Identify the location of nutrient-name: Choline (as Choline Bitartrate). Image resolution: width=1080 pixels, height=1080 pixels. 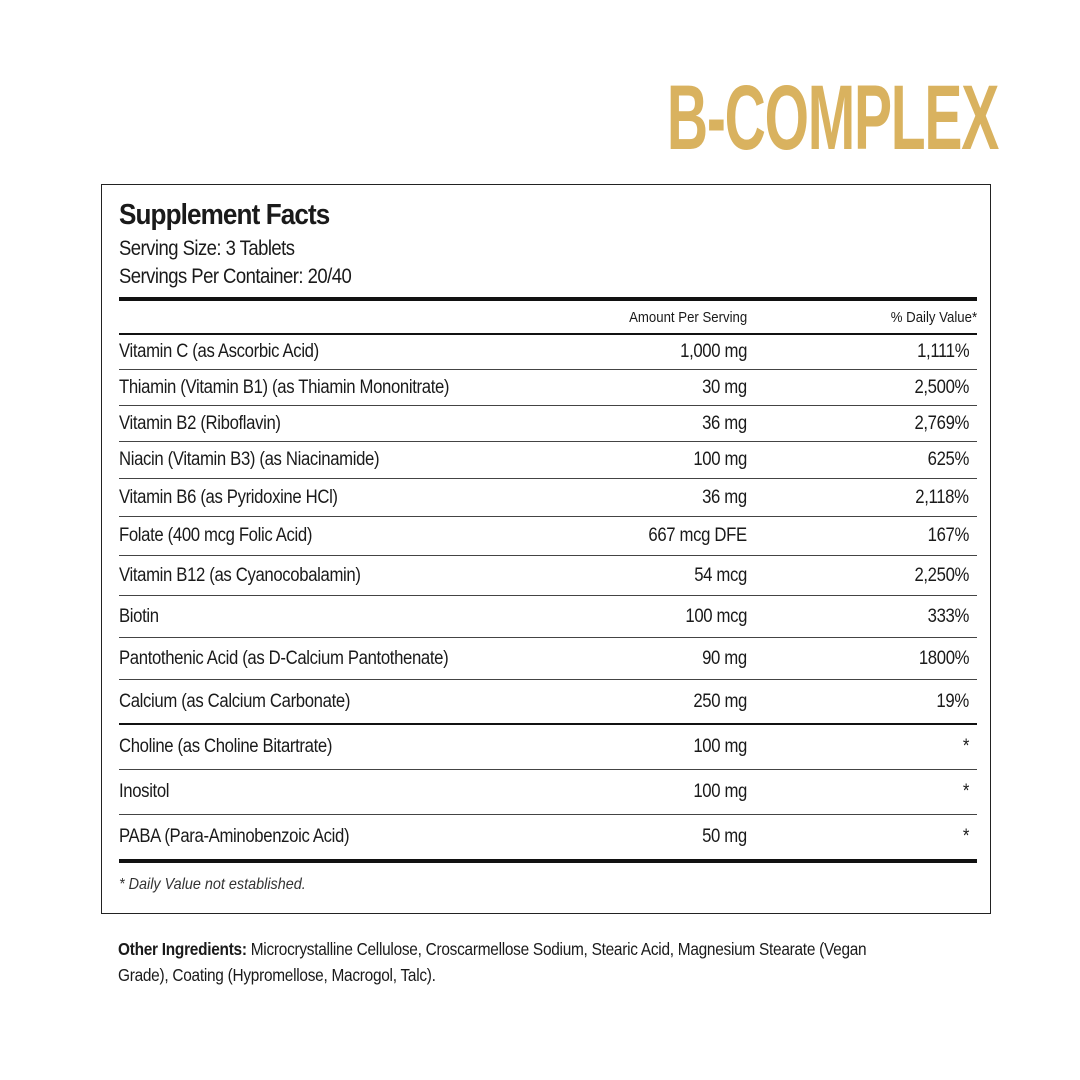
(226, 746).